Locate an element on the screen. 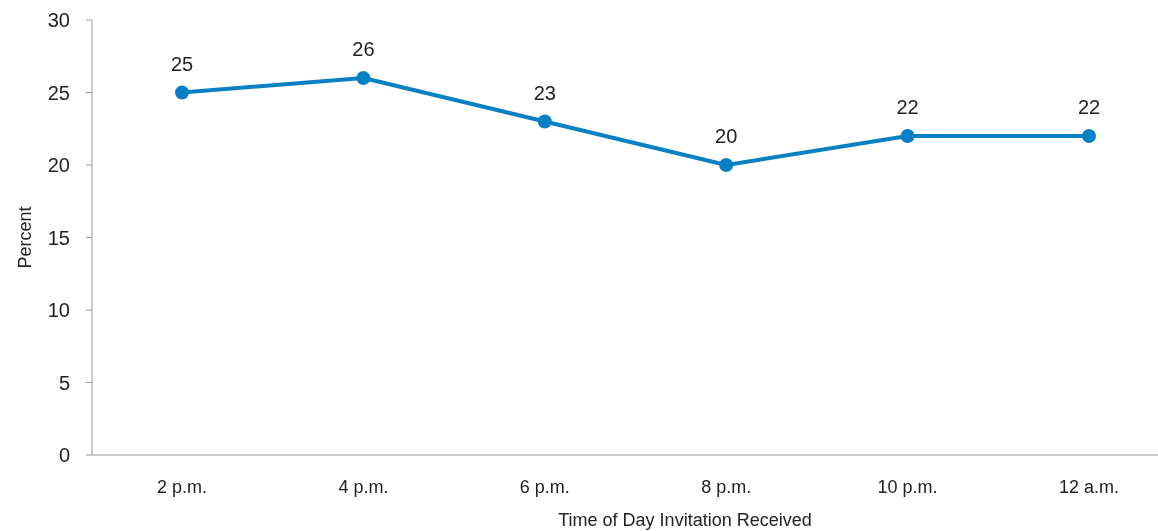 This screenshot has width=1158, height=531. data-label: 20 is located at coordinates (726, 136).